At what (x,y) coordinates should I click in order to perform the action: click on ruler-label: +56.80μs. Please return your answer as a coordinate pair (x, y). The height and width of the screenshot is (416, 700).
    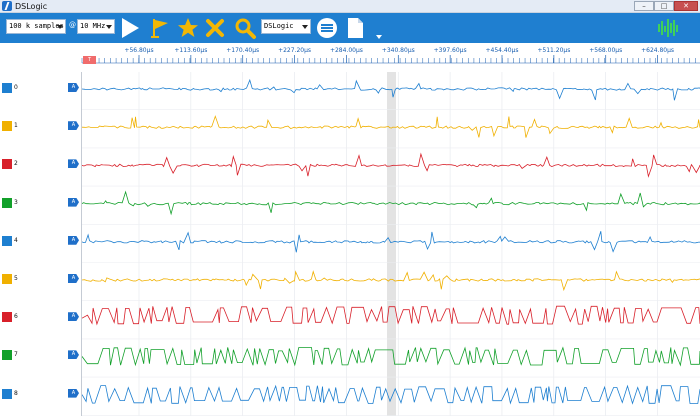
    Looking at the image, I should click on (139, 50).